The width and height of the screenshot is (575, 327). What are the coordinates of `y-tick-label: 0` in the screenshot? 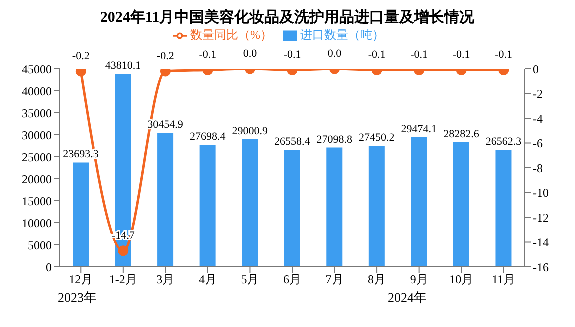 It's located at (49, 267).